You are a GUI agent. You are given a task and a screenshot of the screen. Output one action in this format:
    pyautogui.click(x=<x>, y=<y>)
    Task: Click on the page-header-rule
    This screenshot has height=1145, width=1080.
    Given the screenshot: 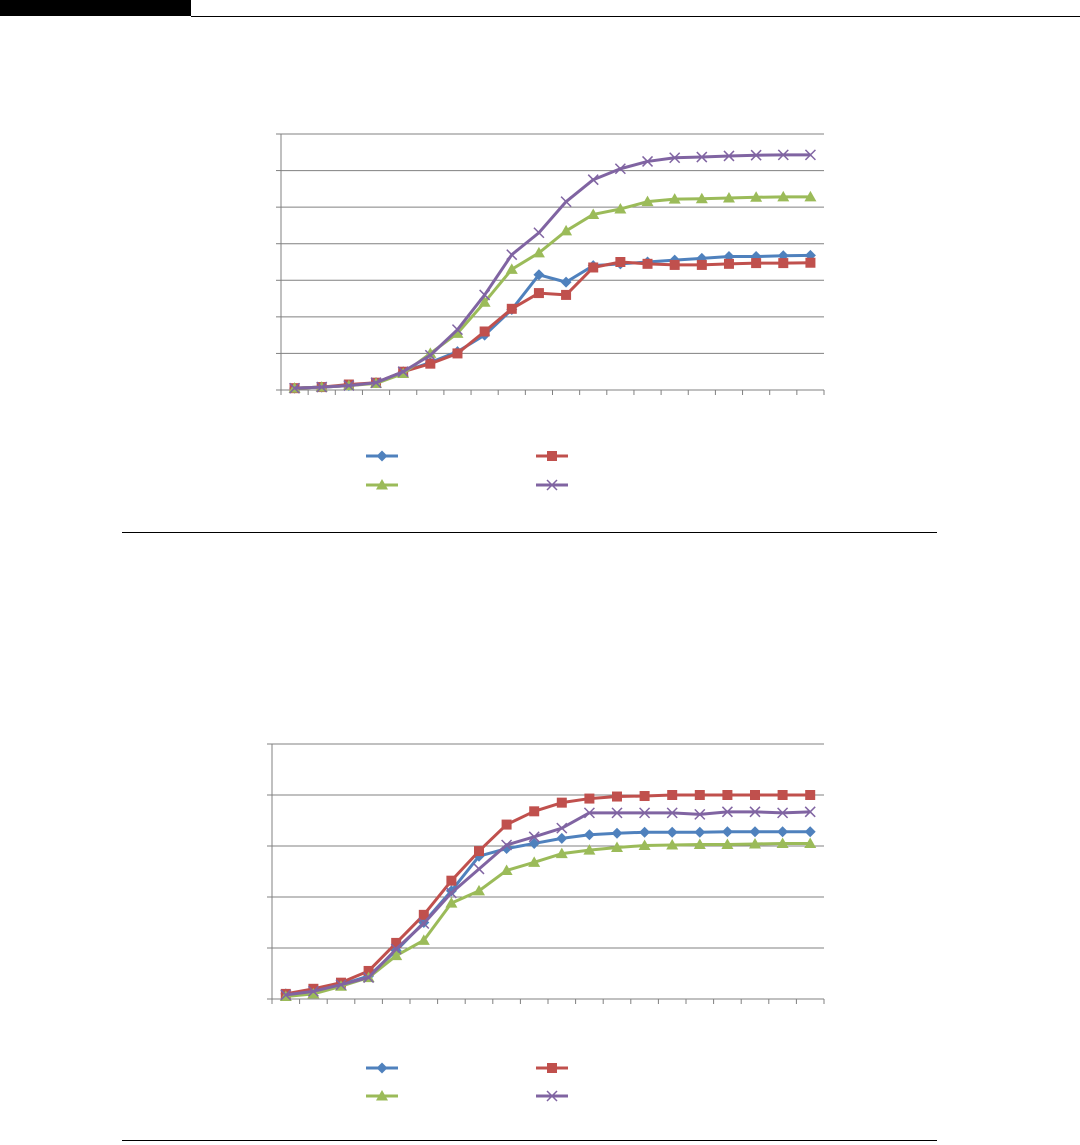 What is the action you would take?
    pyautogui.click(x=635, y=16)
    